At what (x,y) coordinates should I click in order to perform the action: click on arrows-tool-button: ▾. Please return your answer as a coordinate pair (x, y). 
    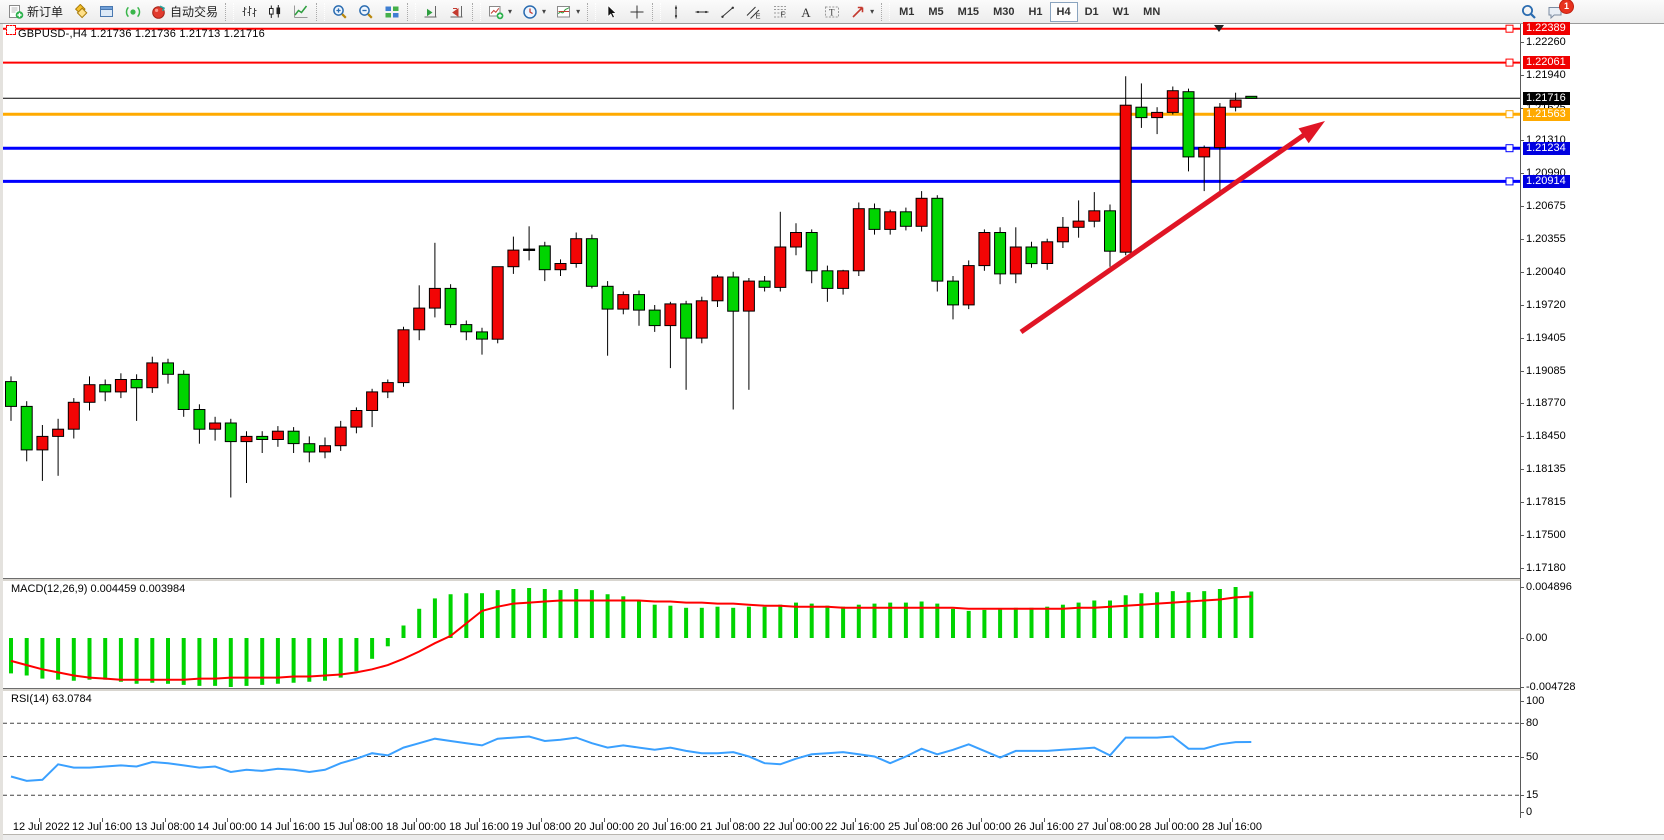
    Looking at the image, I should click on (862, 12).